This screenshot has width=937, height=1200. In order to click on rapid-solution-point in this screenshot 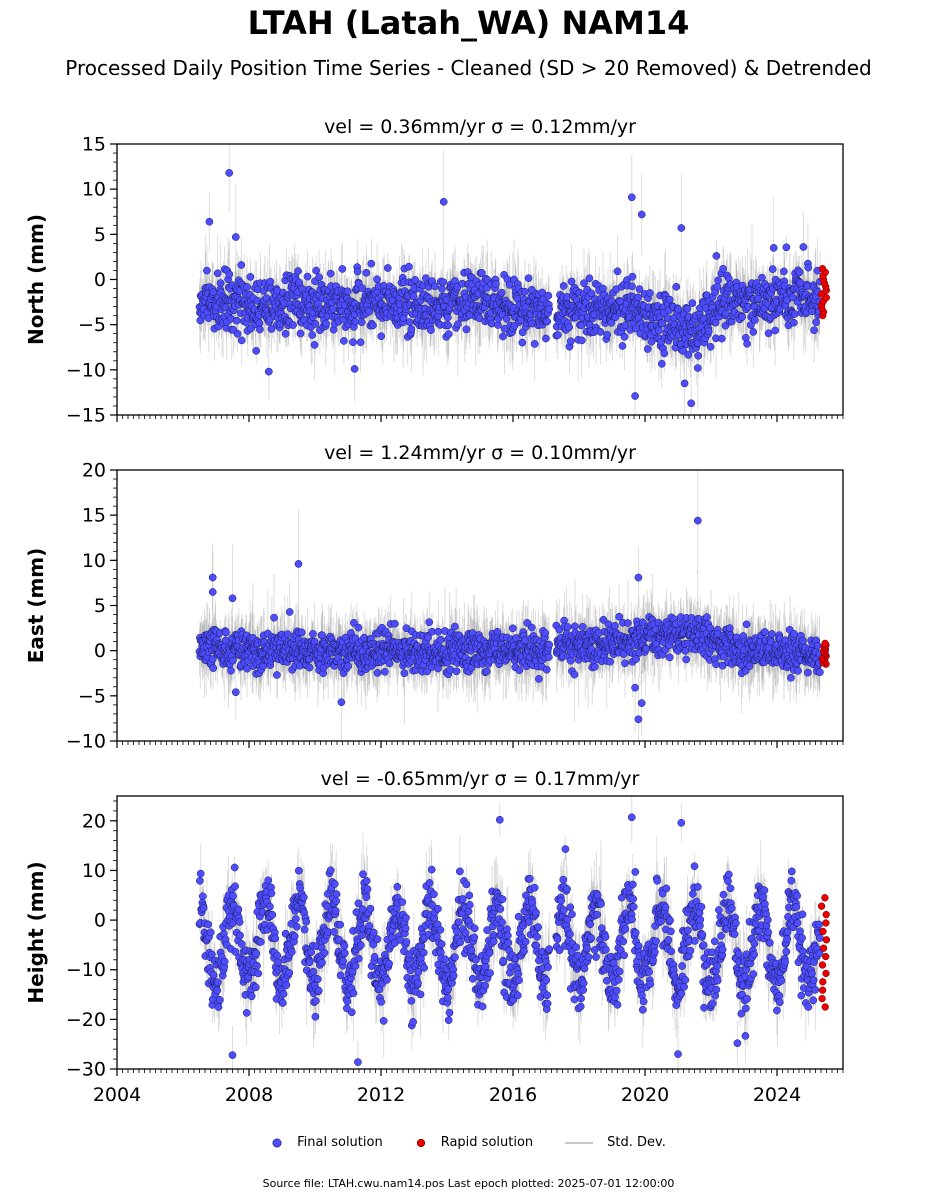, I will do `click(822, 269)`.